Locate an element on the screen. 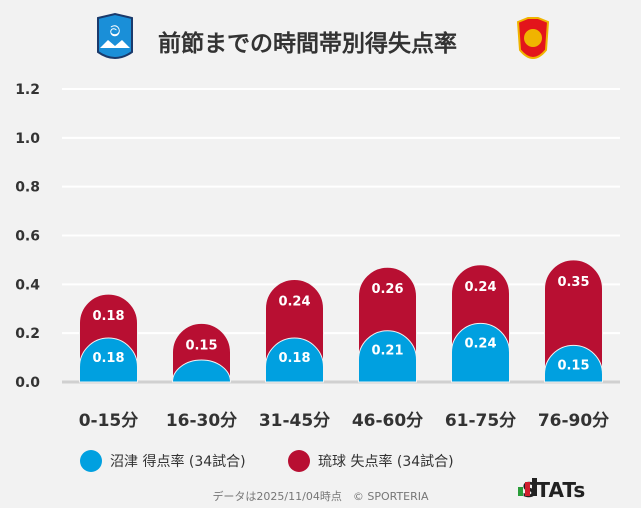 The width and height of the screenshot is (641, 508). y-tick-label: 0.0 is located at coordinates (27, 383).